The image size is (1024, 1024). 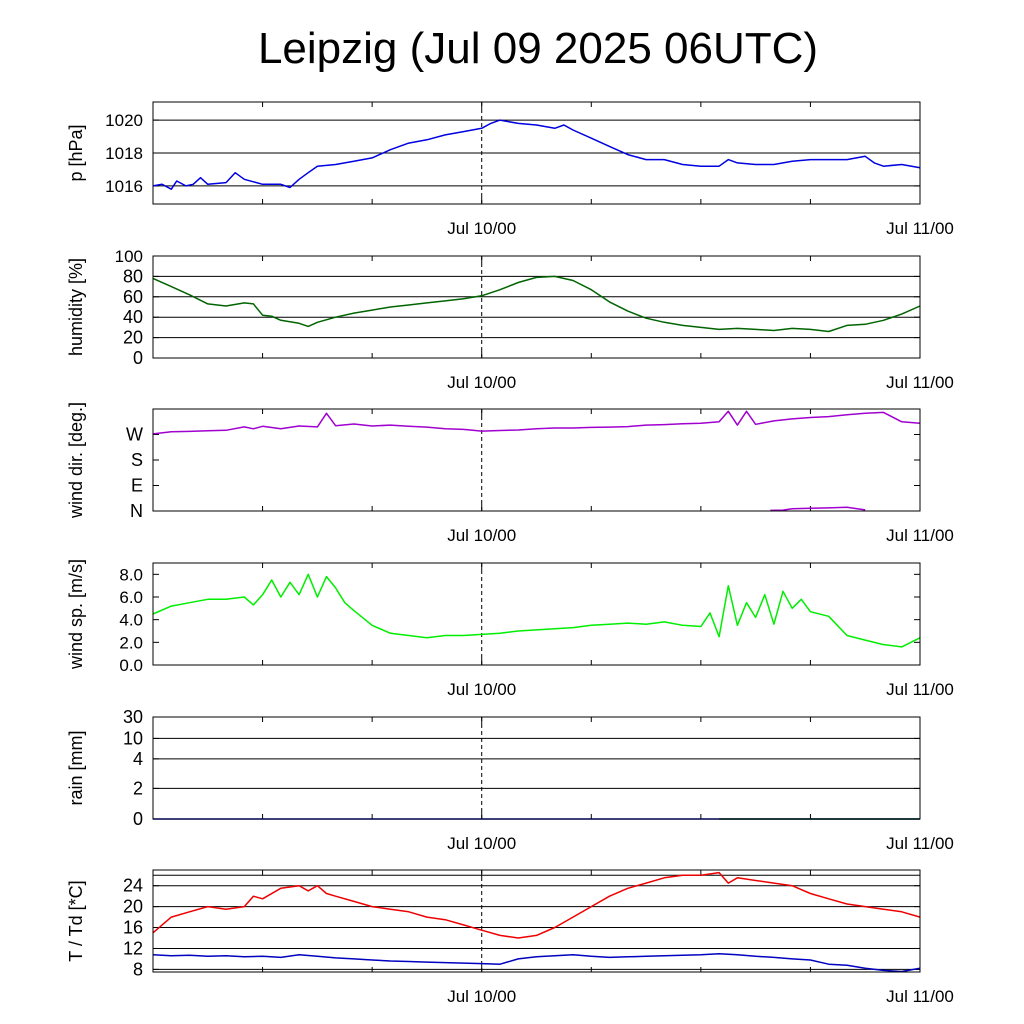 I want to click on y-tick-label: 1020, so click(x=124, y=120).